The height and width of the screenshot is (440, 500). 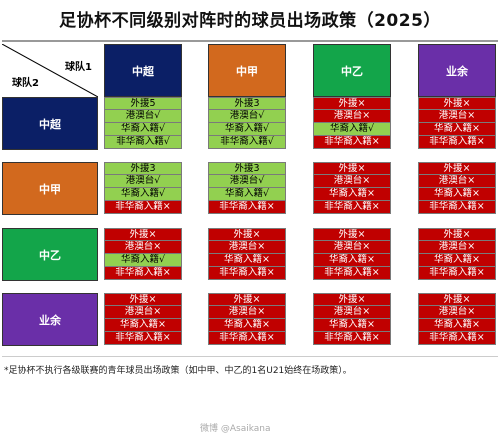 I want to click on corner-header: 球队1 球队2, so click(x=50, y=70).